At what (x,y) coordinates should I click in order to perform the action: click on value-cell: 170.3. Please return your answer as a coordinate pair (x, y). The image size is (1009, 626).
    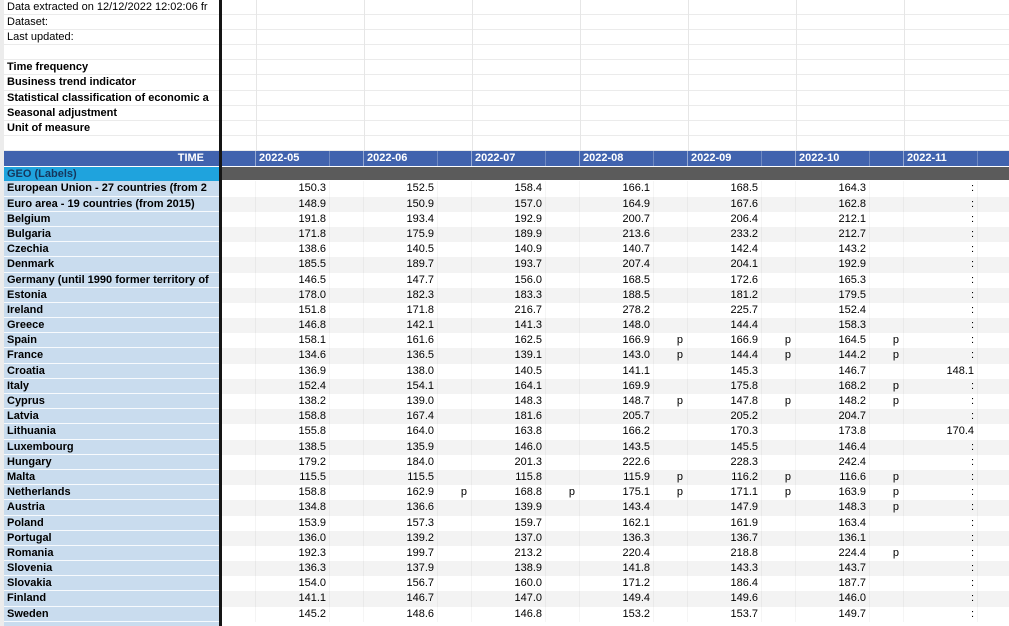
    Looking at the image, I should click on (725, 432).